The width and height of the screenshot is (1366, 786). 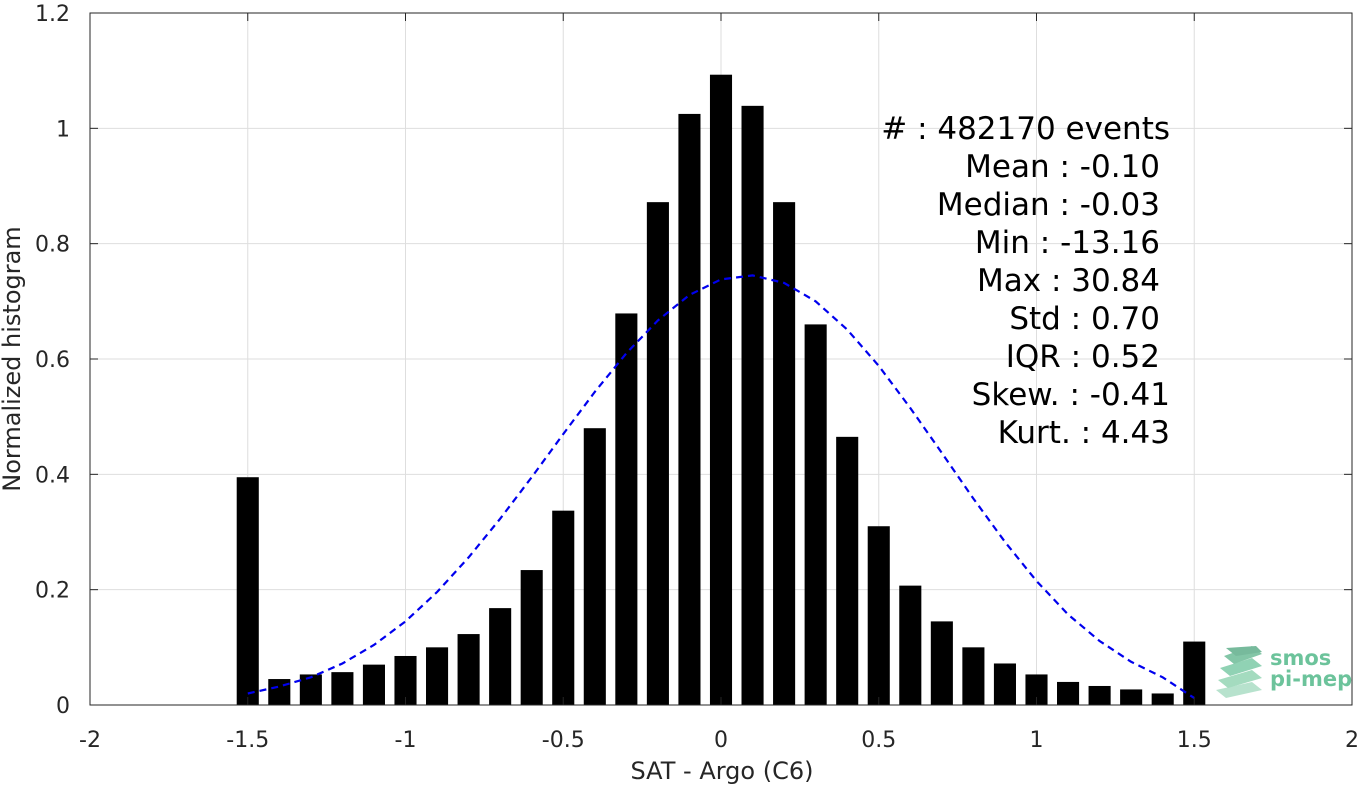 I want to click on x-tick-label: 0, so click(x=721, y=740).